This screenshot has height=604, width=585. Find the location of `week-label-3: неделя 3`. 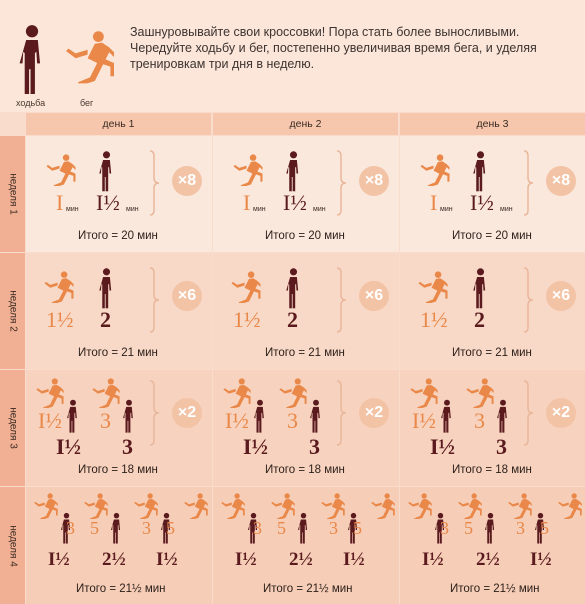

week-label-3: неделя 3 is located at coordinates (12, 428).